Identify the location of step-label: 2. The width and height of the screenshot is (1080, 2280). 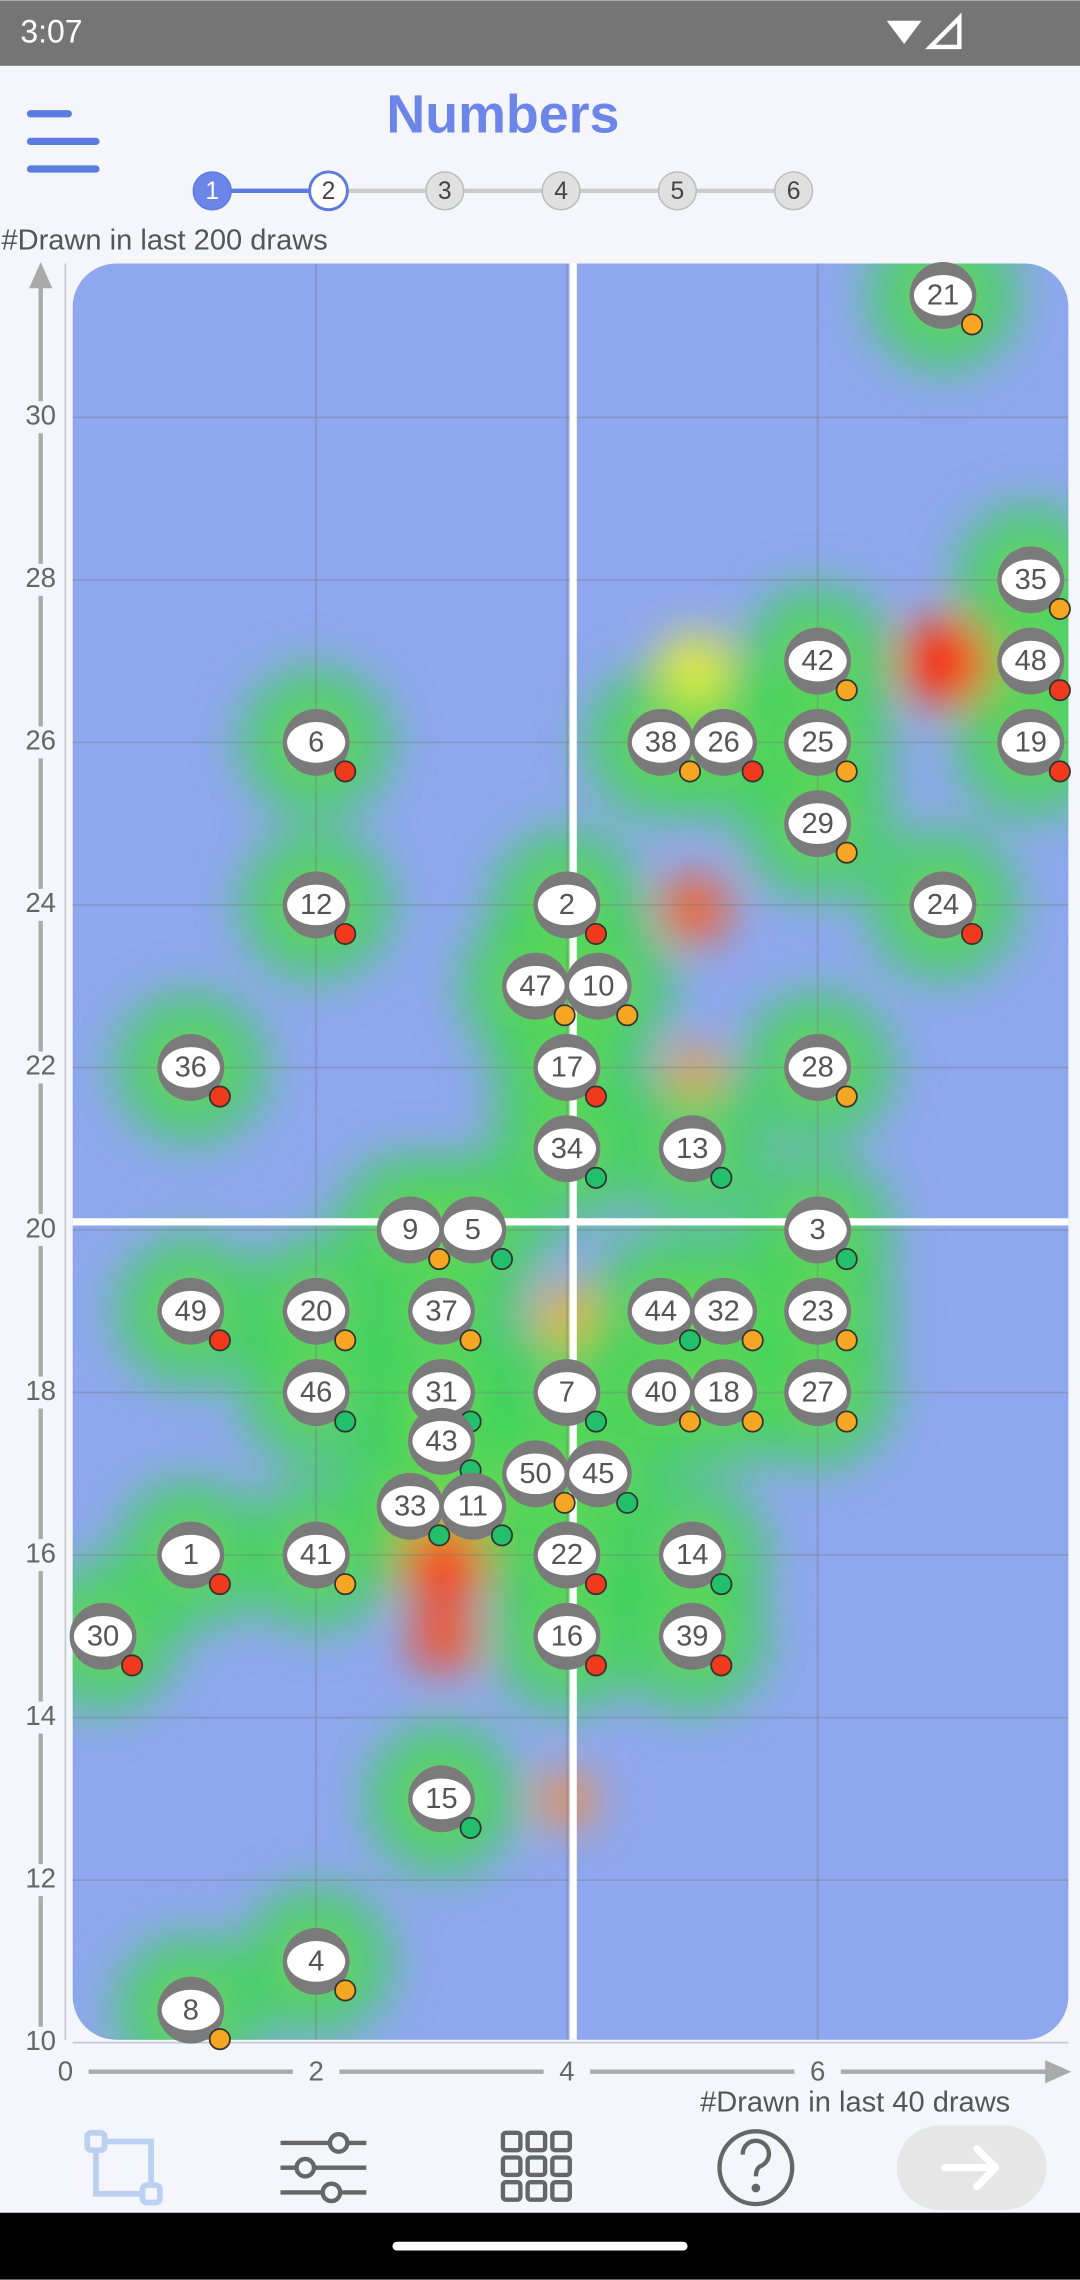
(329, 191).